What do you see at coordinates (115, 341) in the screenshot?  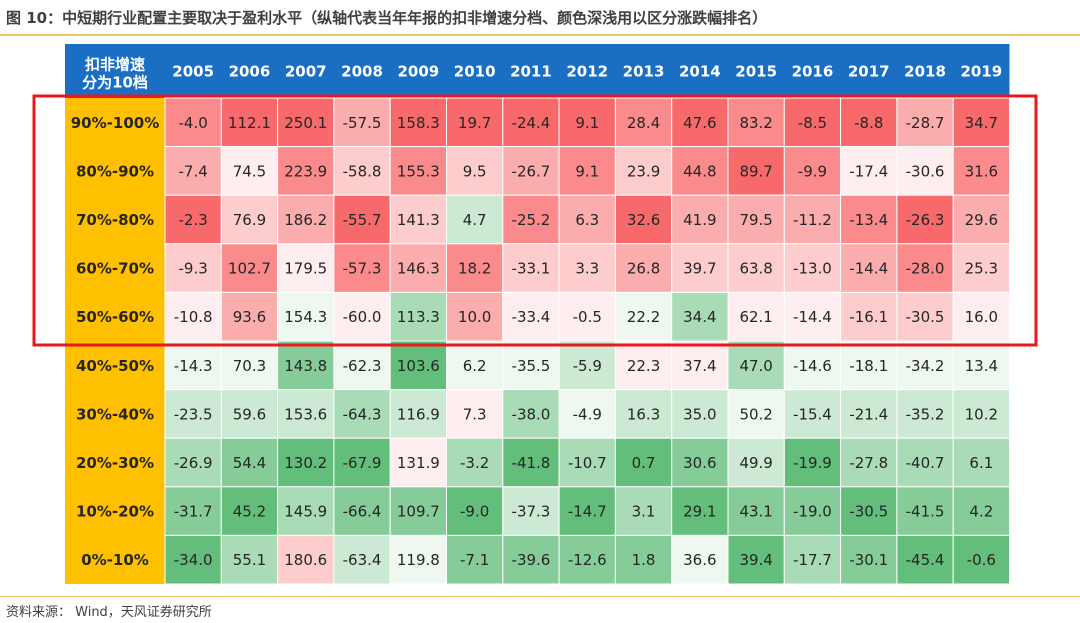 I see `band-column` at bounding box center [115, 341].